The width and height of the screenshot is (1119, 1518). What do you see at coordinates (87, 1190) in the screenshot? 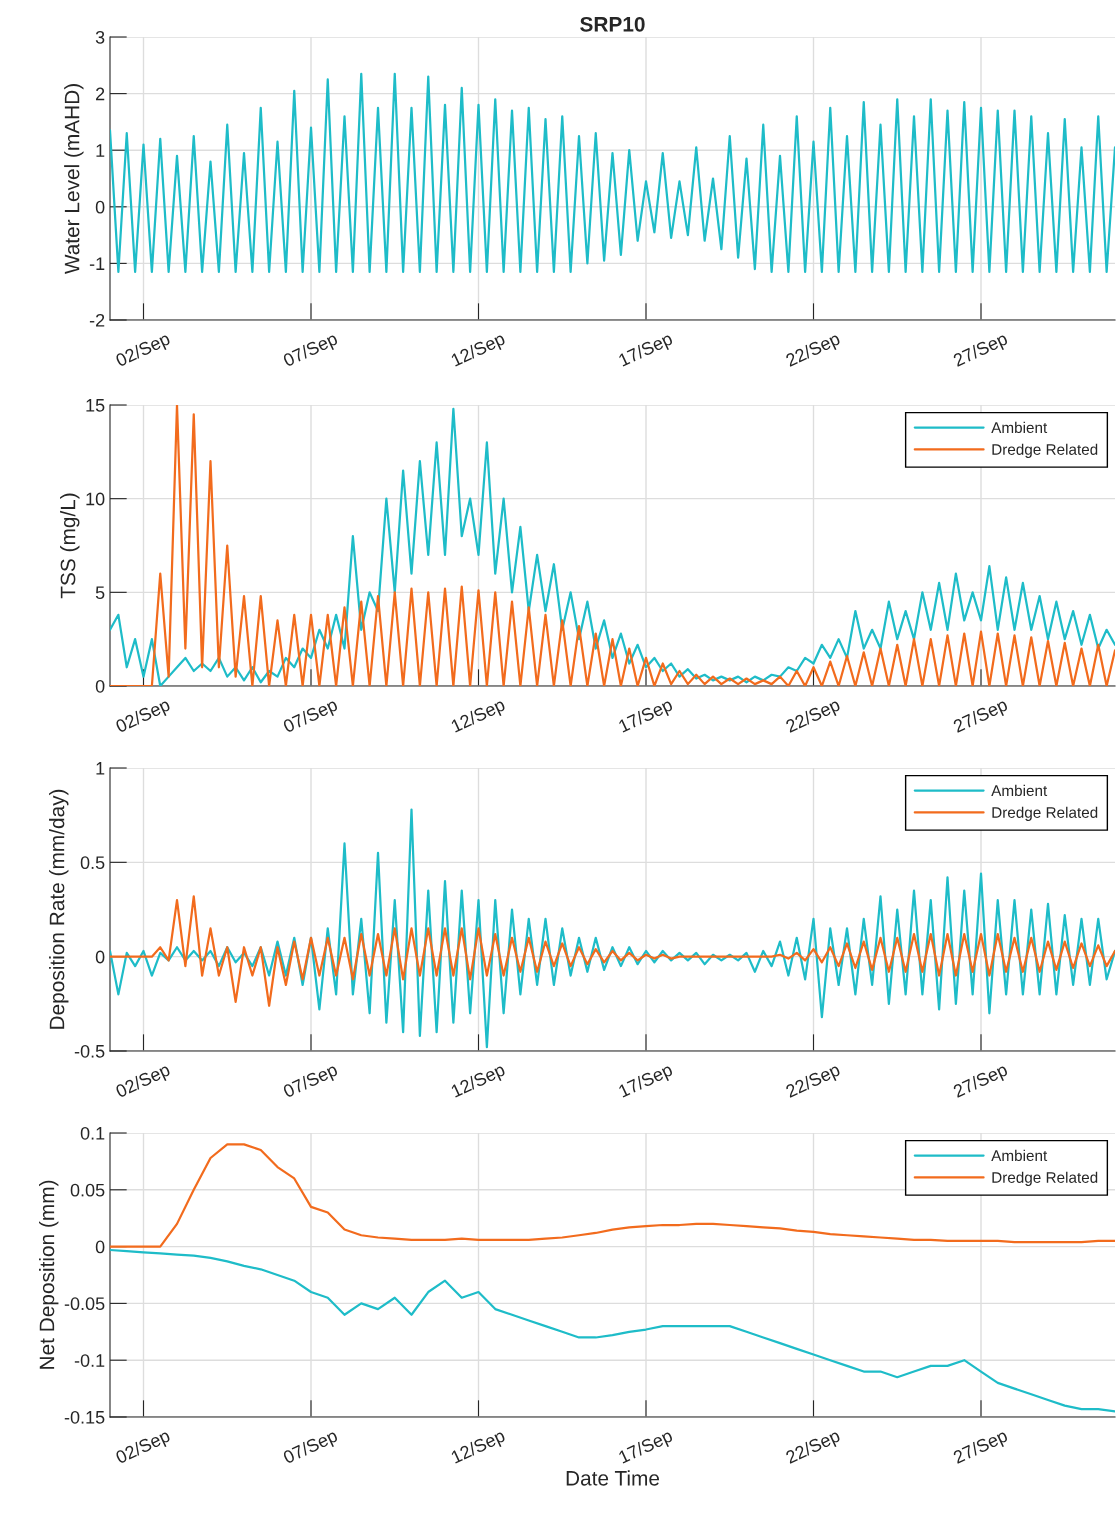
I see `y-tick-label: 0.05` at bounding box center [87, 1190].